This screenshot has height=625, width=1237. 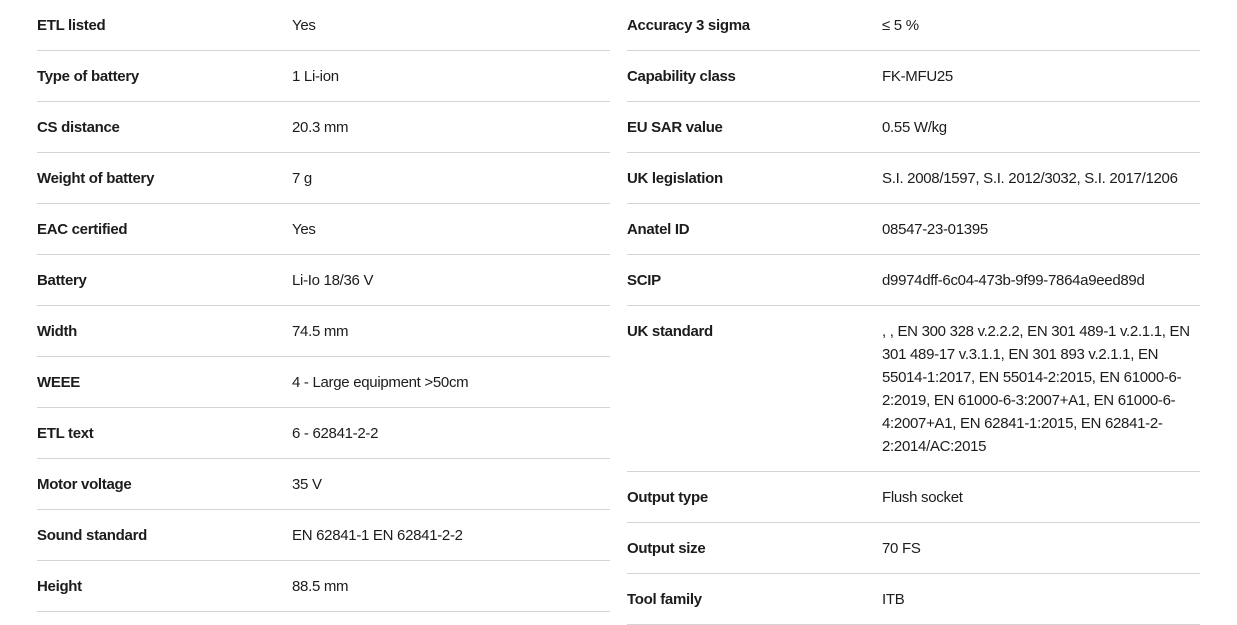 What do you see at coordinates (893, 599) in the screenshot?
I see `spec-value: ITB` at bounding box center [893, 599].